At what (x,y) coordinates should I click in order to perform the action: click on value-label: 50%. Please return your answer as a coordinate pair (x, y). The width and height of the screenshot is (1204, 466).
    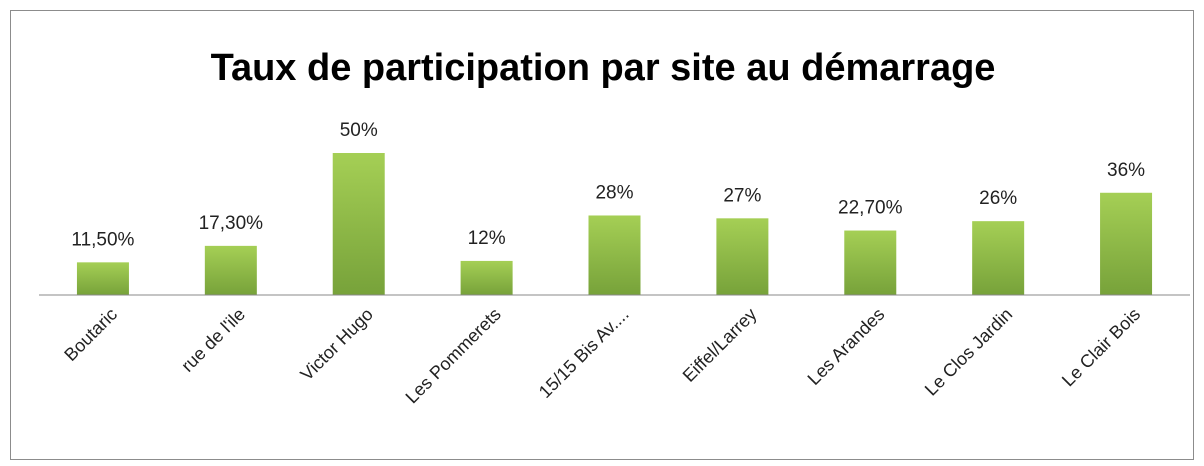
    Looking at the image, I should click on (359, 130).